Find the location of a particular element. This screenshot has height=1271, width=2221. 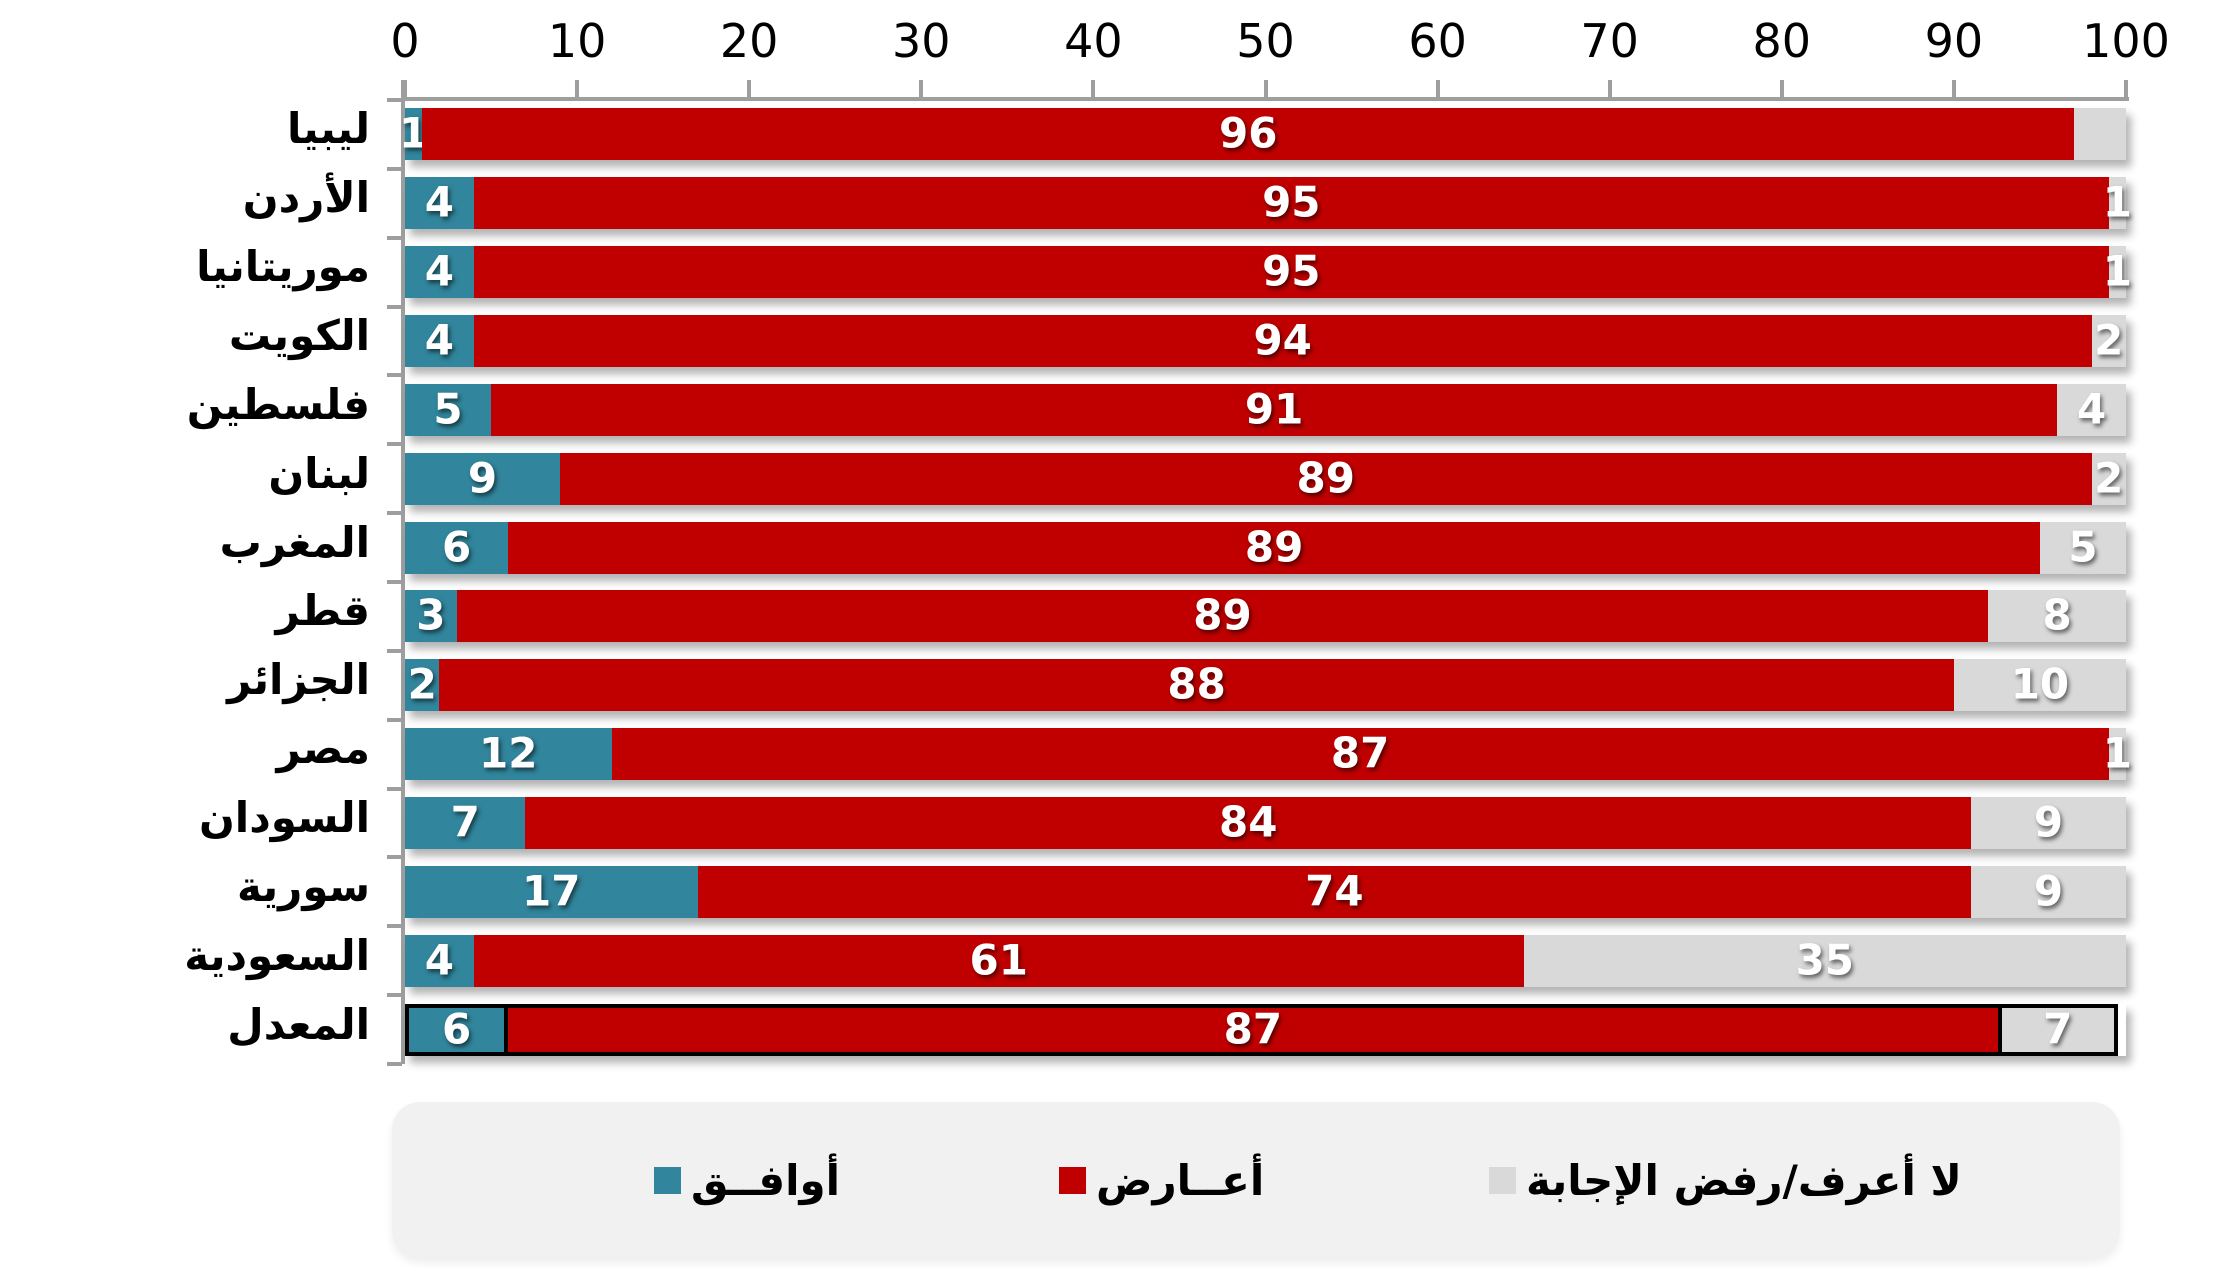

legend-label-oppose: أعــارض is located at coordinates (1180, 1180).